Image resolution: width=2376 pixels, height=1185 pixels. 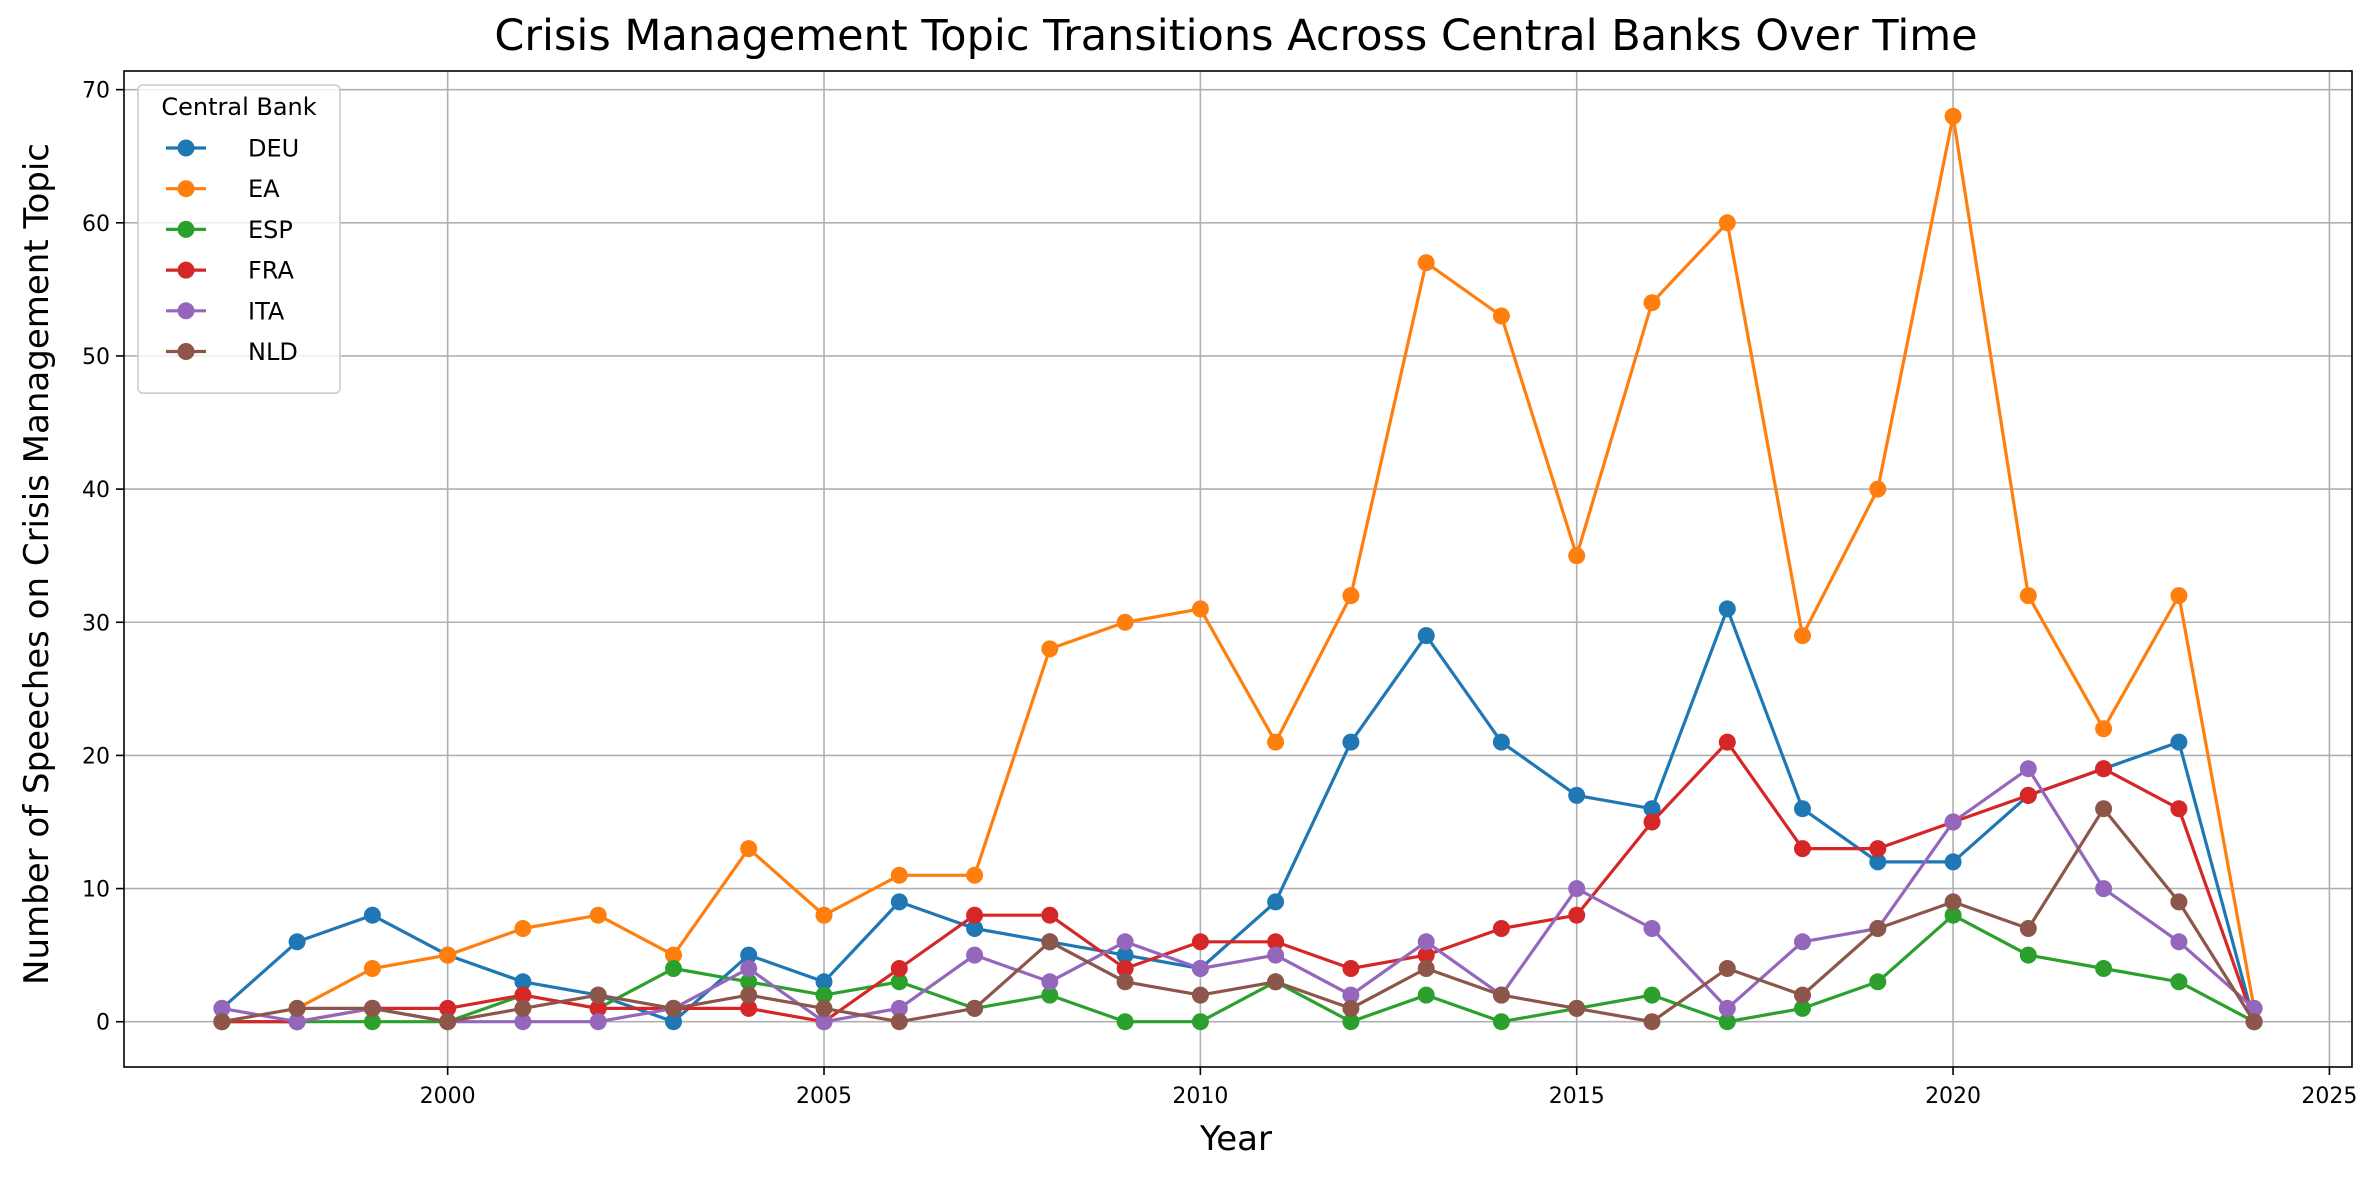 I want to click on legend-frame, so click(x=239, y=239).